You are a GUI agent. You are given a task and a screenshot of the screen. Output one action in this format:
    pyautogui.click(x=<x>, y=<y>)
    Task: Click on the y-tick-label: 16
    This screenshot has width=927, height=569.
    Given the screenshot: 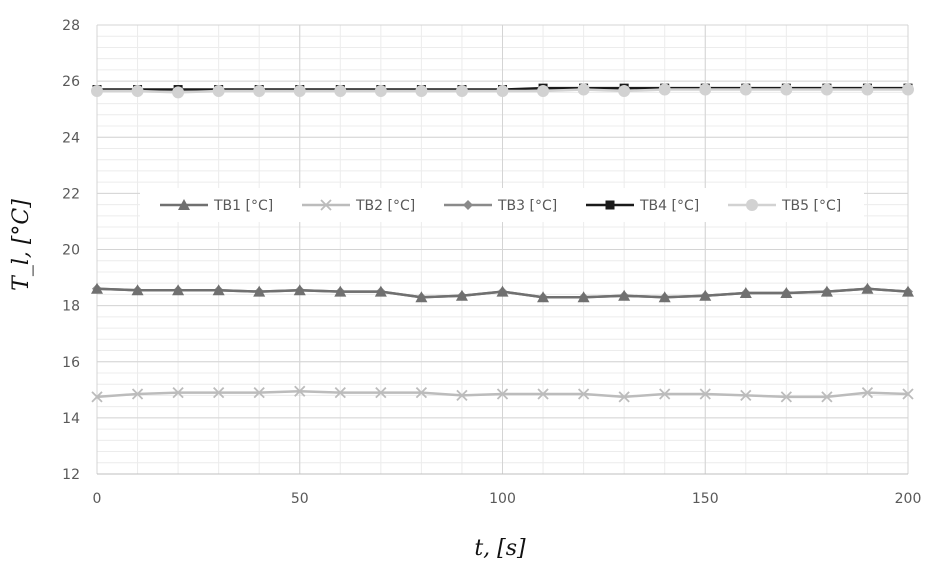 What is the action you would take?
    pyautogui.click(x=71, y=363)
    